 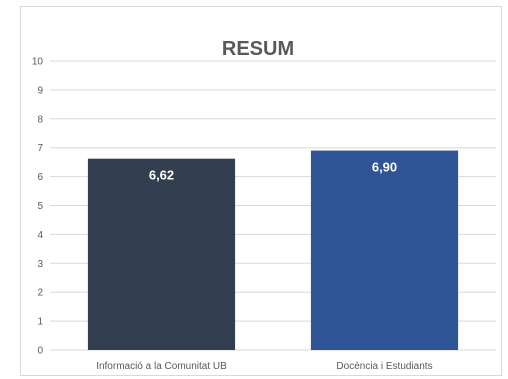 What do you see at coordinates (161, 175) in the screenshot?
I see `data-label: 6,62` at bounding box center [161, 175].